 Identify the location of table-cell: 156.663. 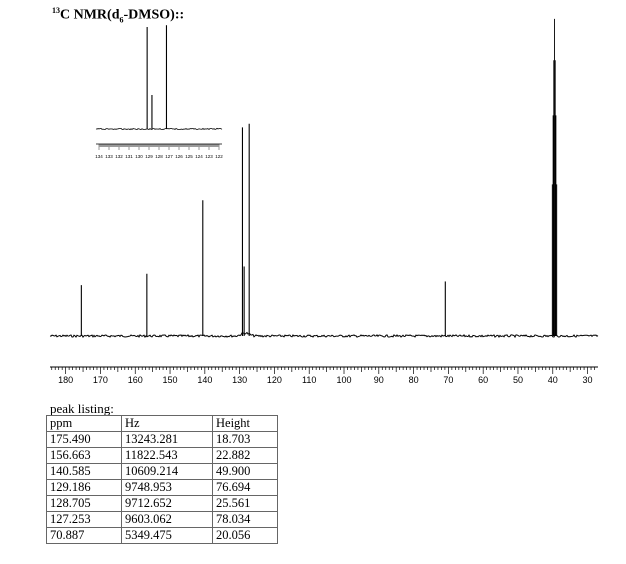
(84, 455).